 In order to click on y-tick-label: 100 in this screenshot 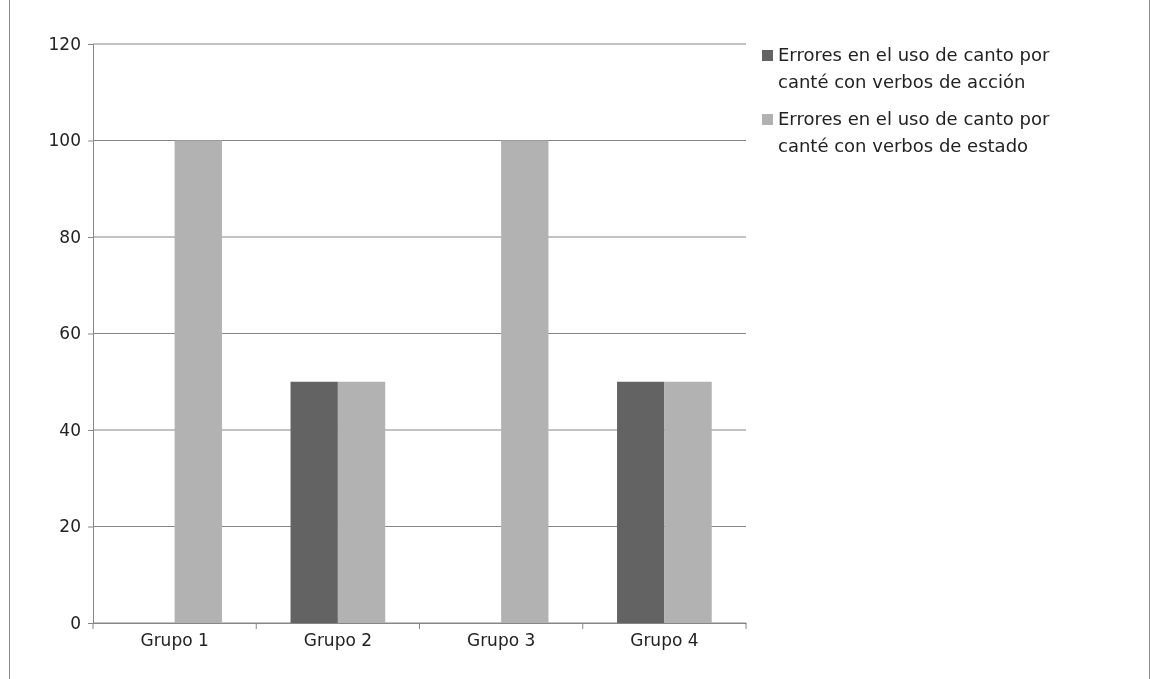, I will do `click(64, 140)`.